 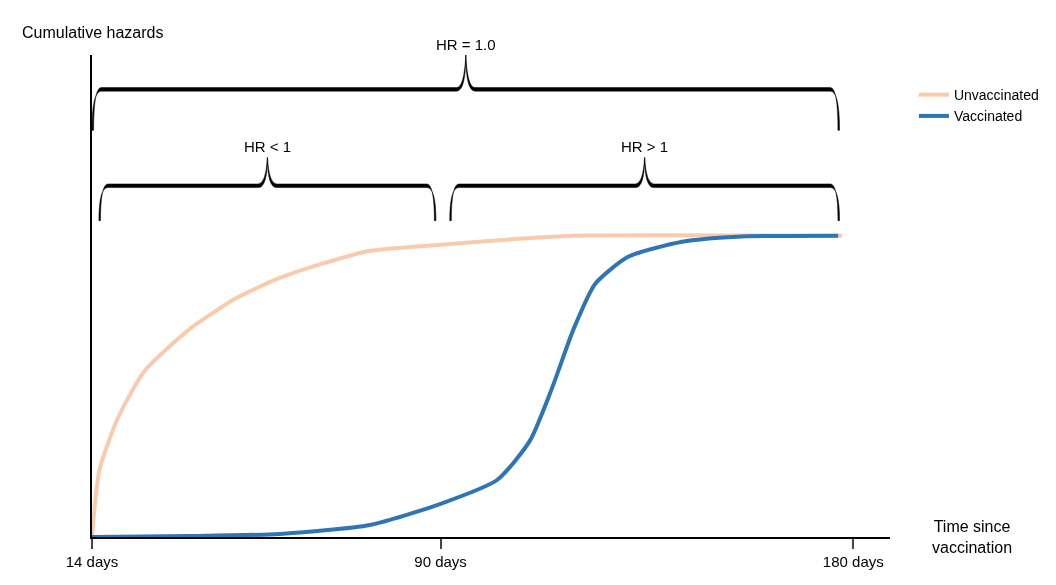 I want to click on x-tick-label: 90 days, so click(x=440, y=561).